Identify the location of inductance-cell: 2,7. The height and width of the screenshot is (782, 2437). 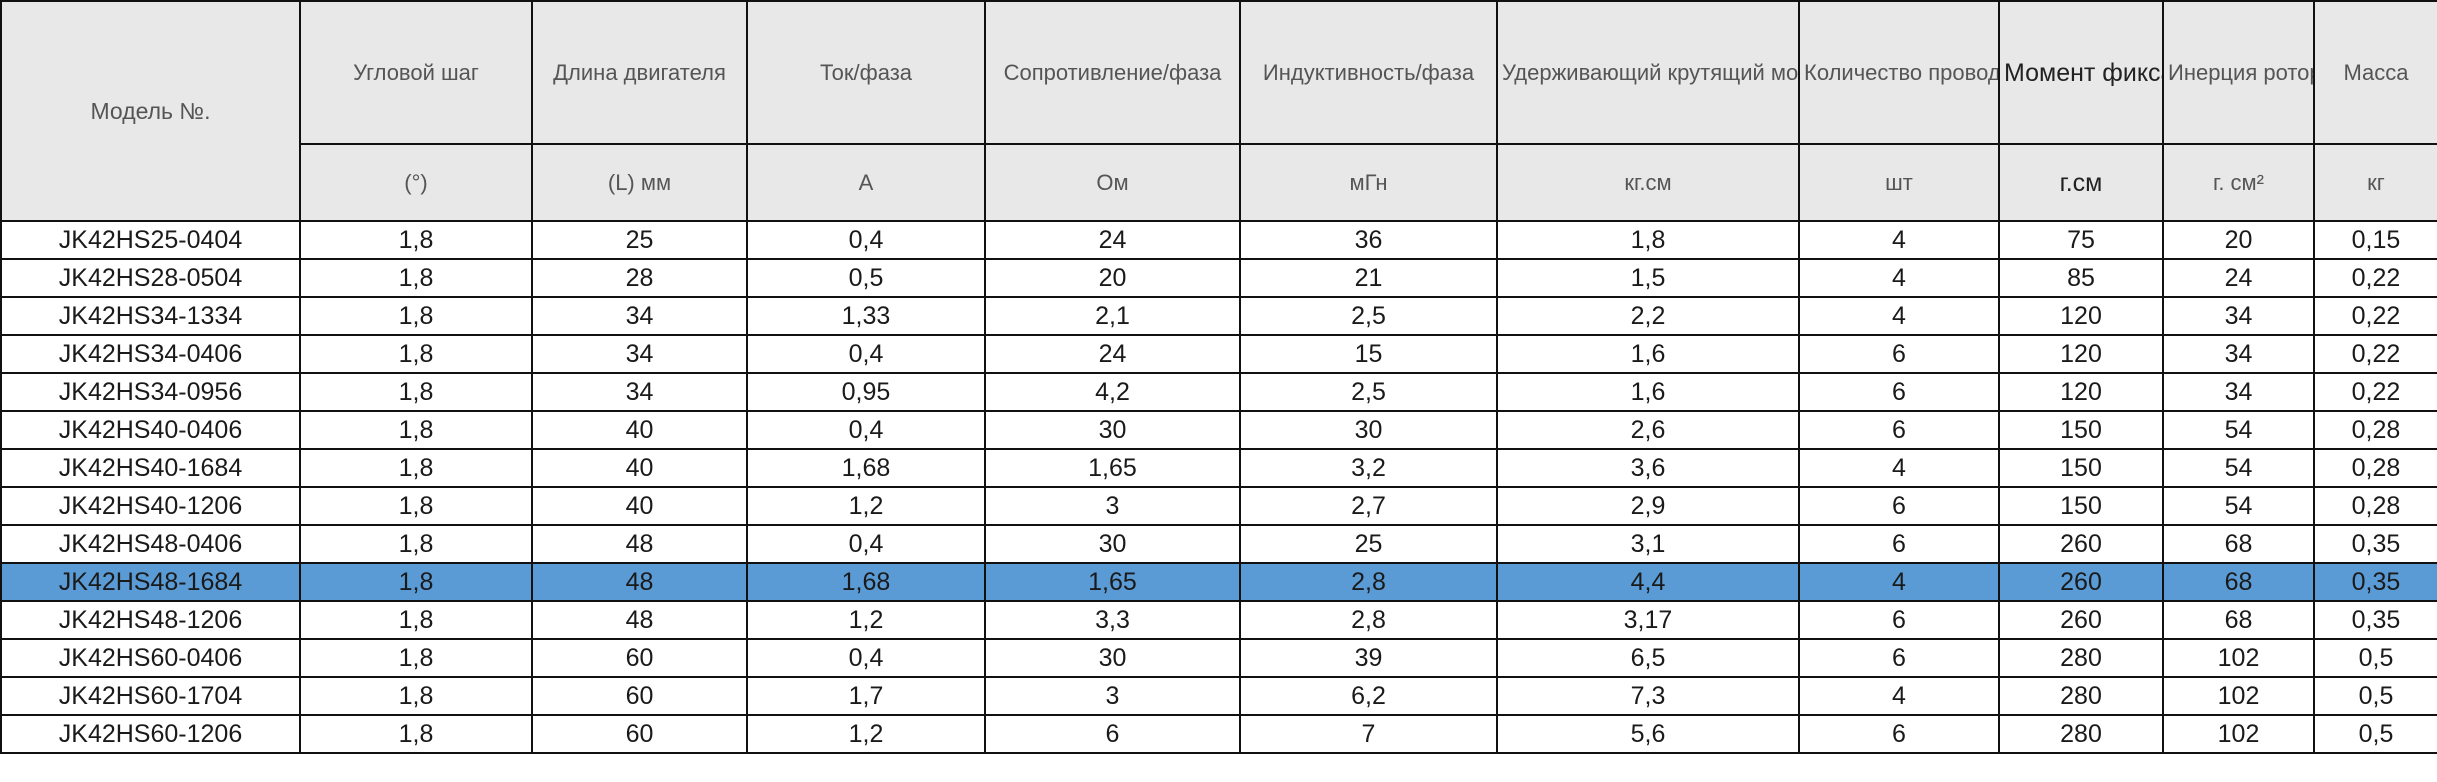
(1368, 506).